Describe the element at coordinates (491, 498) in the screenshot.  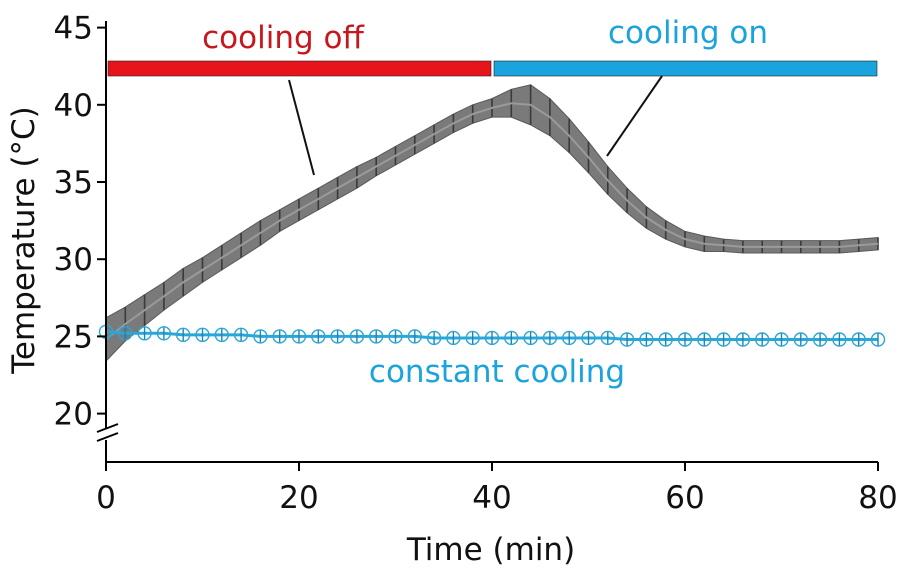
I see `x-tick-label: 40` at that location.